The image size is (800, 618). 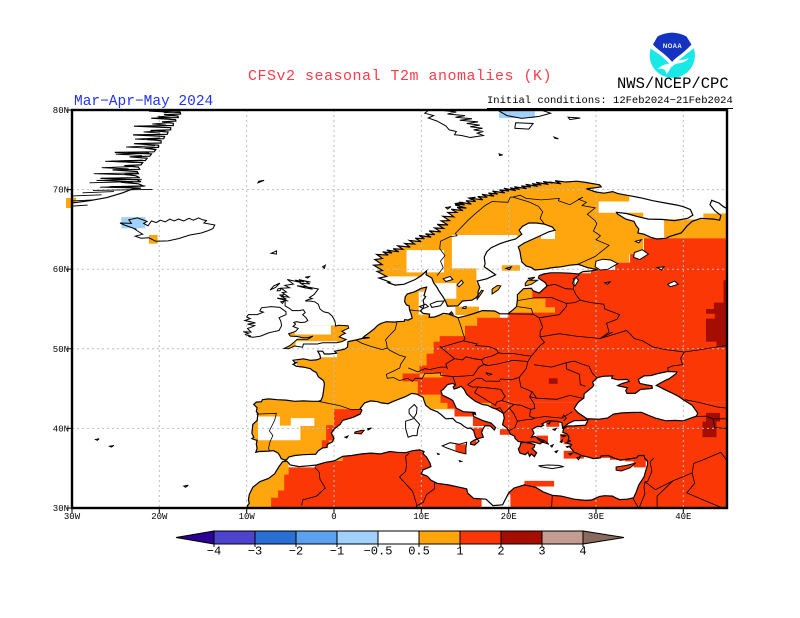 What do you see at coordinates (61, 350) in the screenshot?
I see `svg-text: 50N` at bounding box center [61, 350].